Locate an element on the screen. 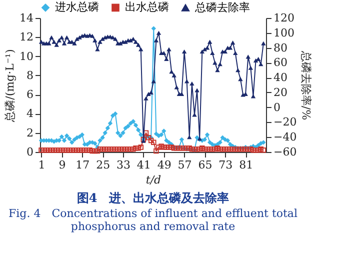 This screenshot has height=269, width=361. y-tick-label: 6 is located at coordinates (30, 95).